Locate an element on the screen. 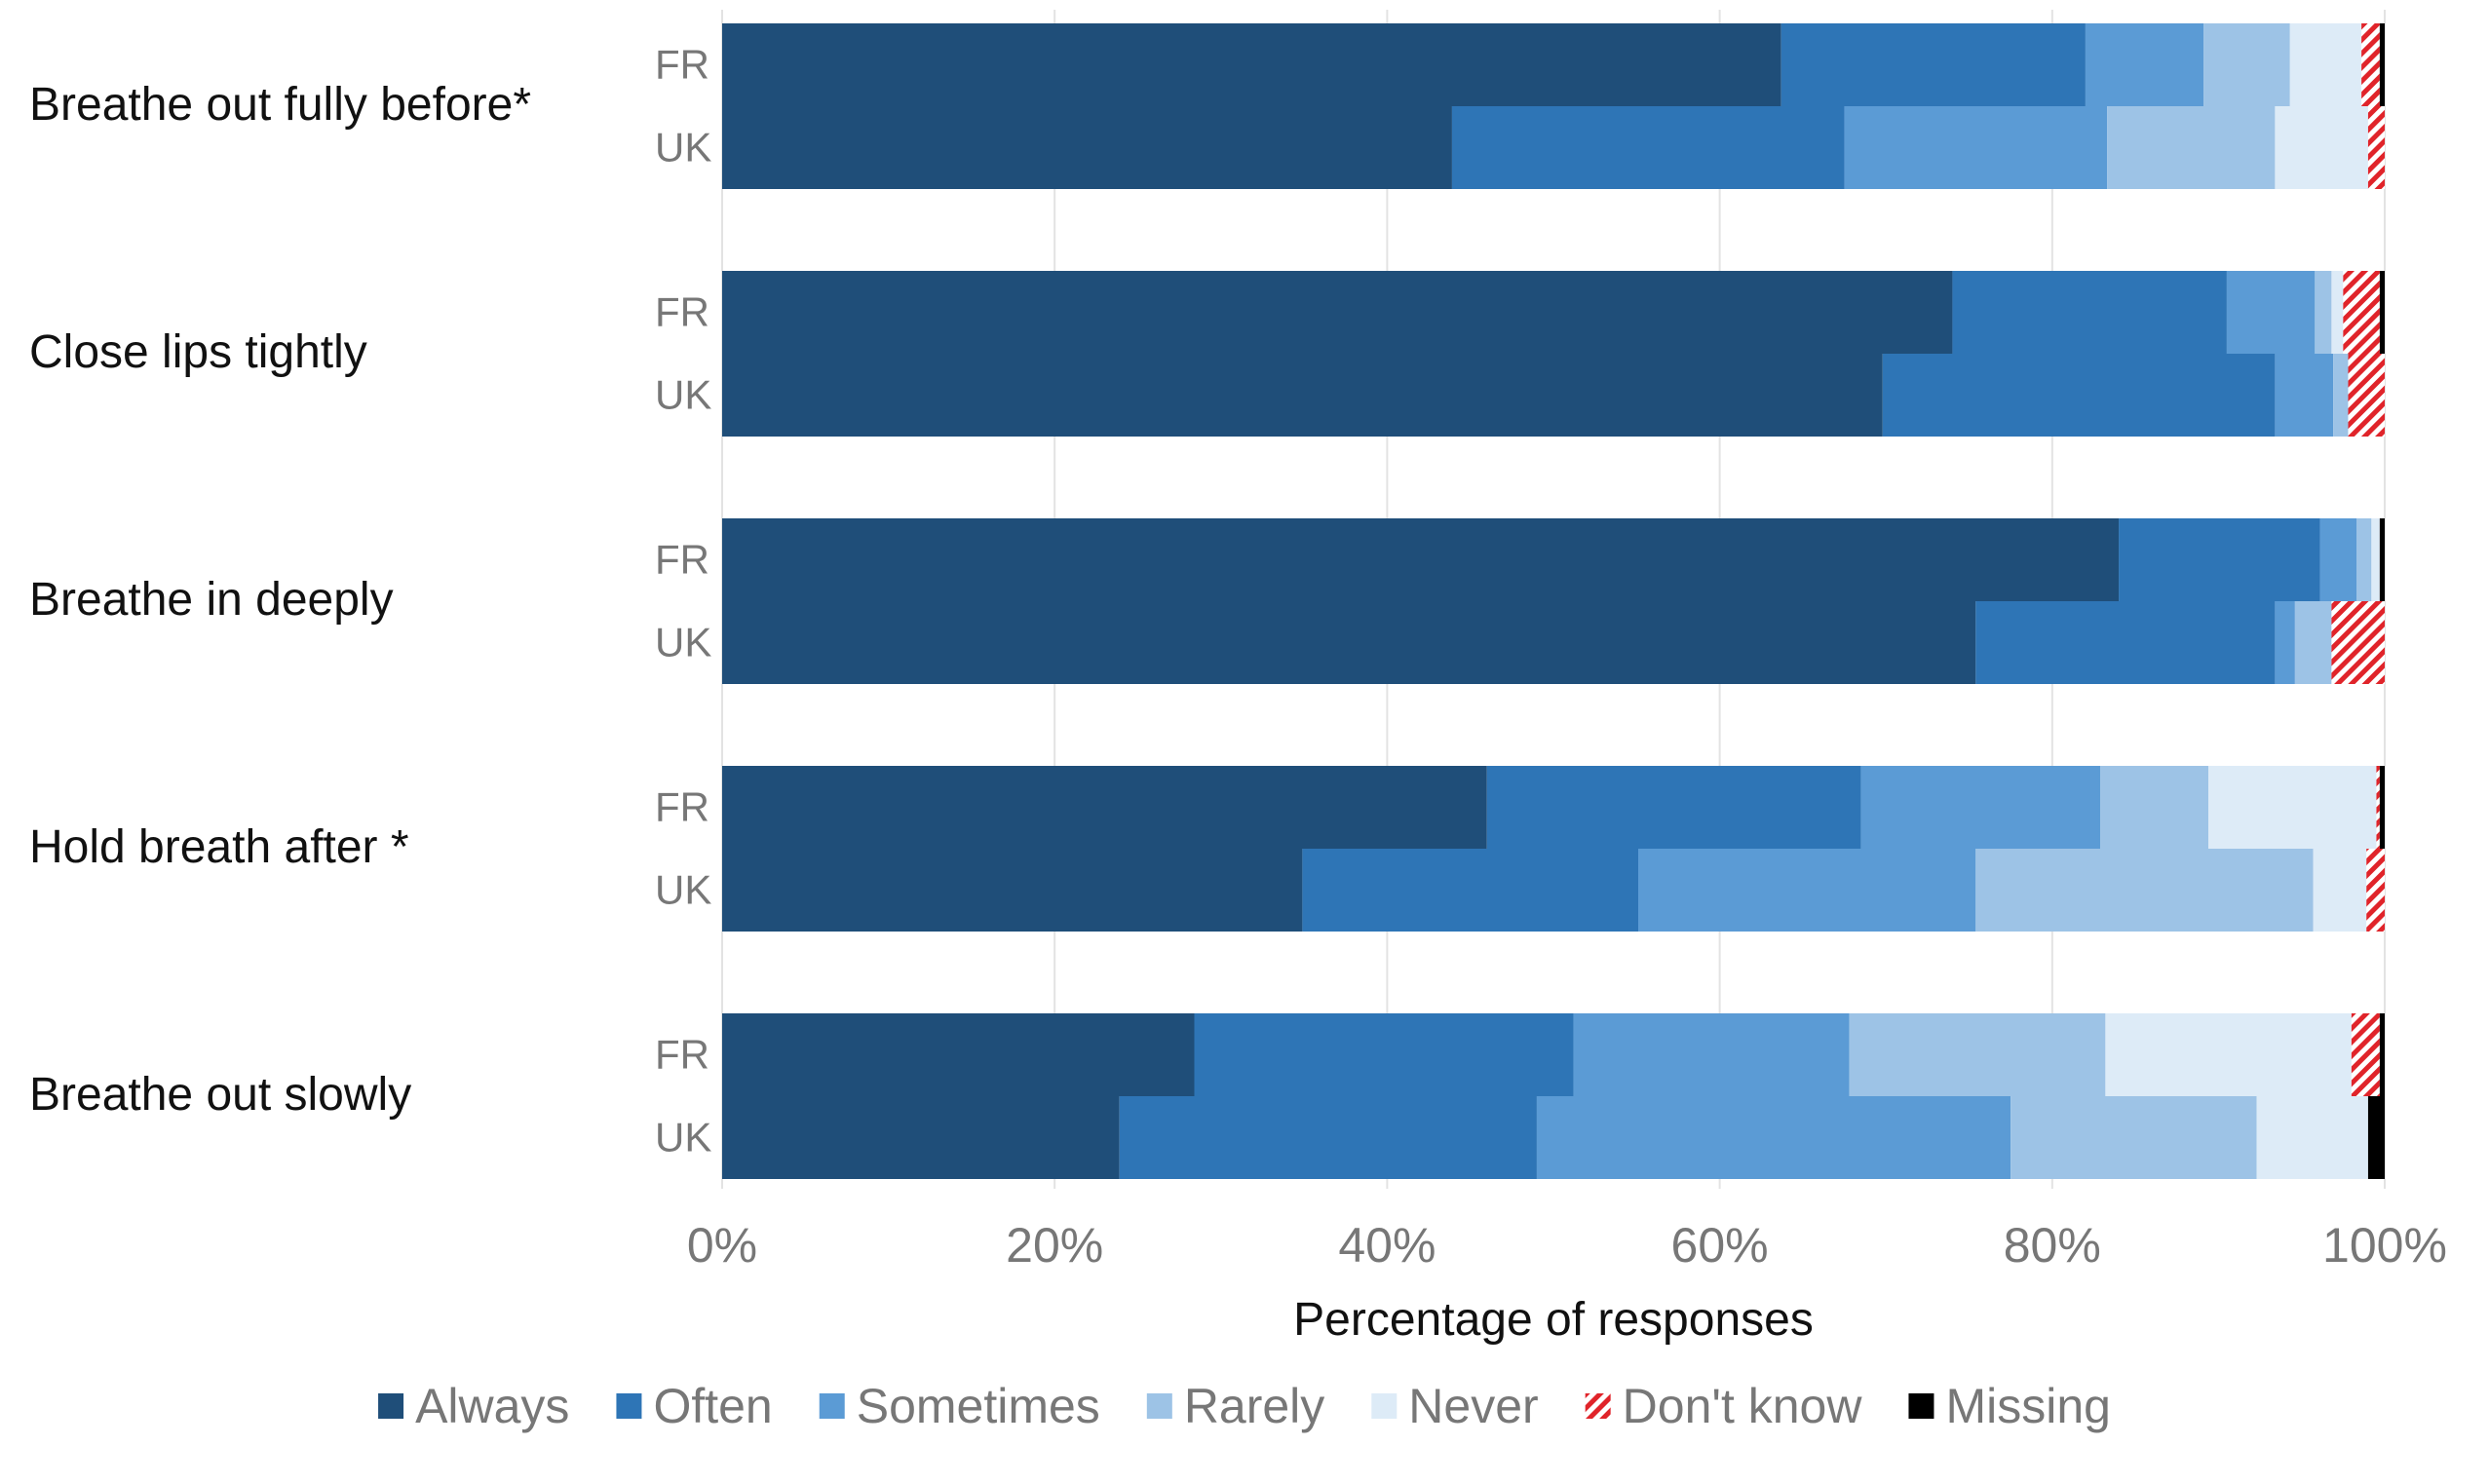 The image size is (2489, 1484). legend-swatch-never is located at coordinates (1385, 1406).